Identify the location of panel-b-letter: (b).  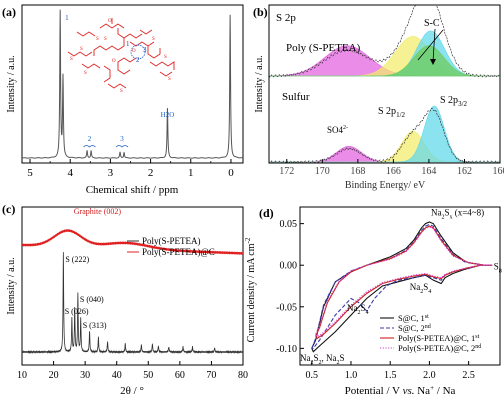
(260, 12).